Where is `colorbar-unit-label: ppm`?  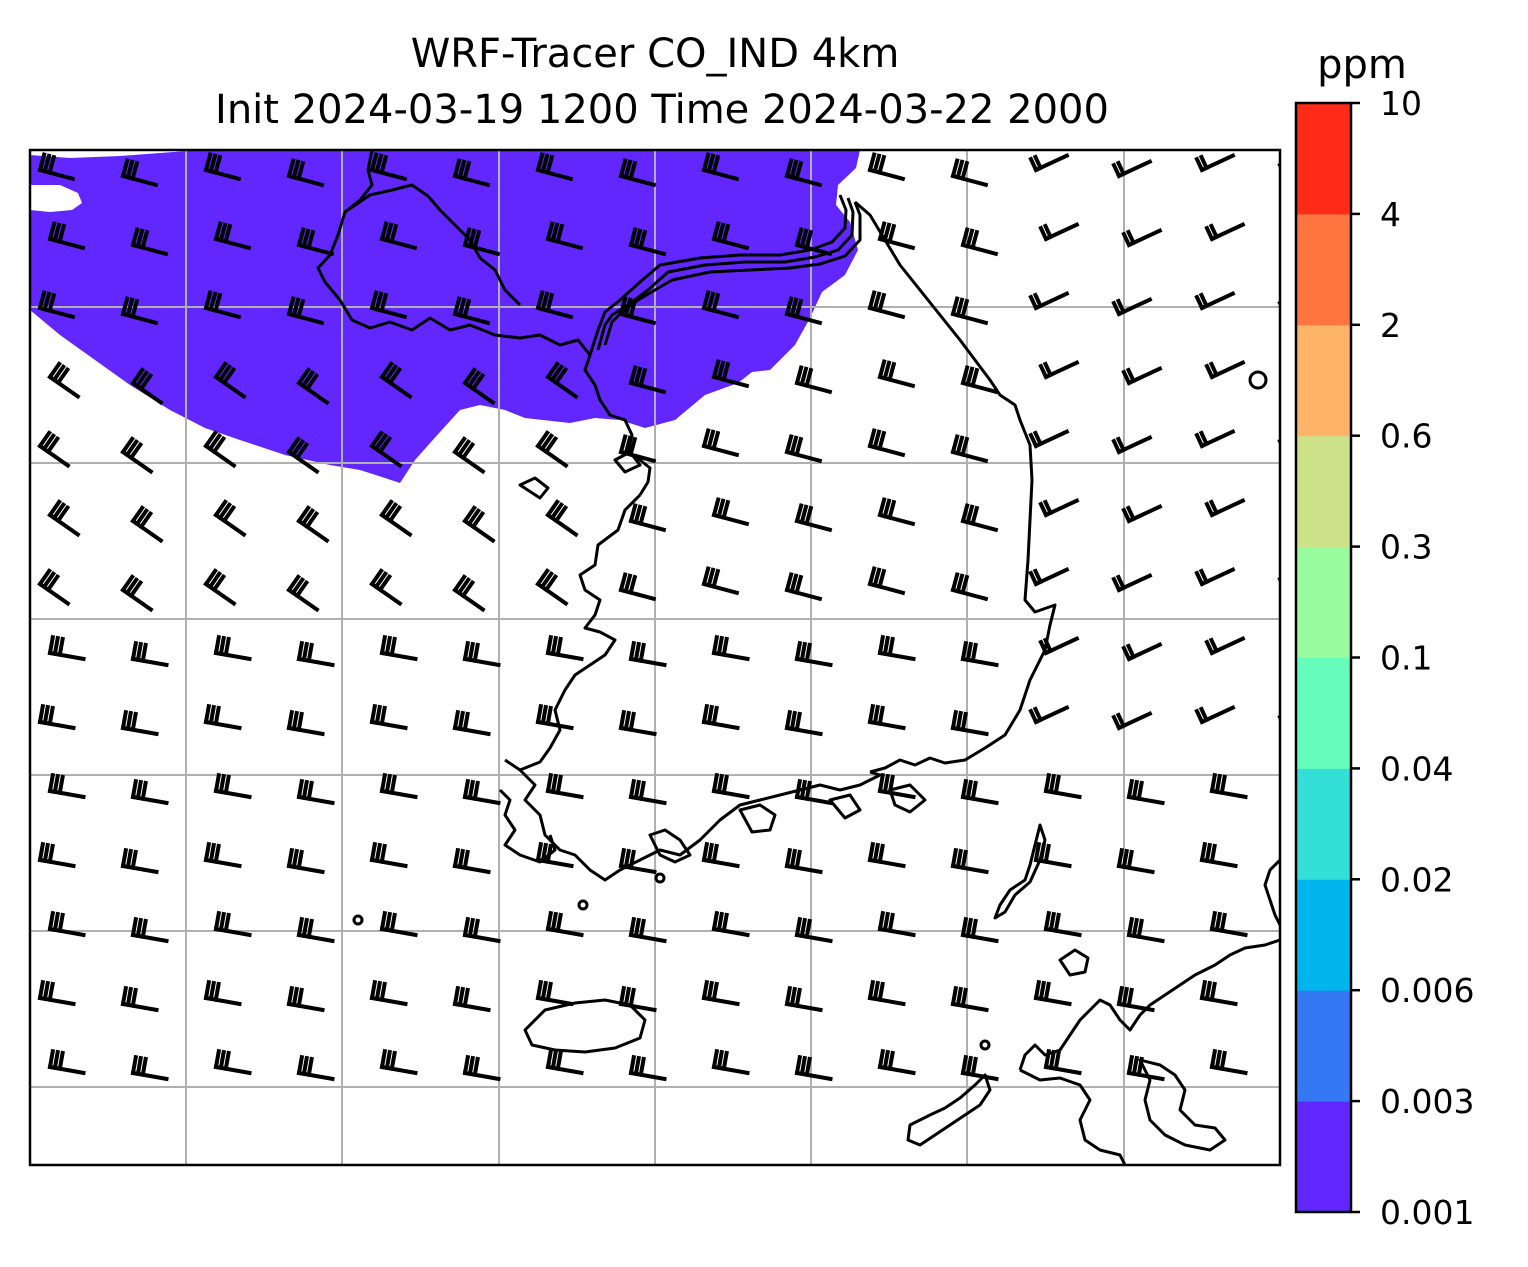
colorbar-unit-label: ppm is located at coordinates (1362, 65).